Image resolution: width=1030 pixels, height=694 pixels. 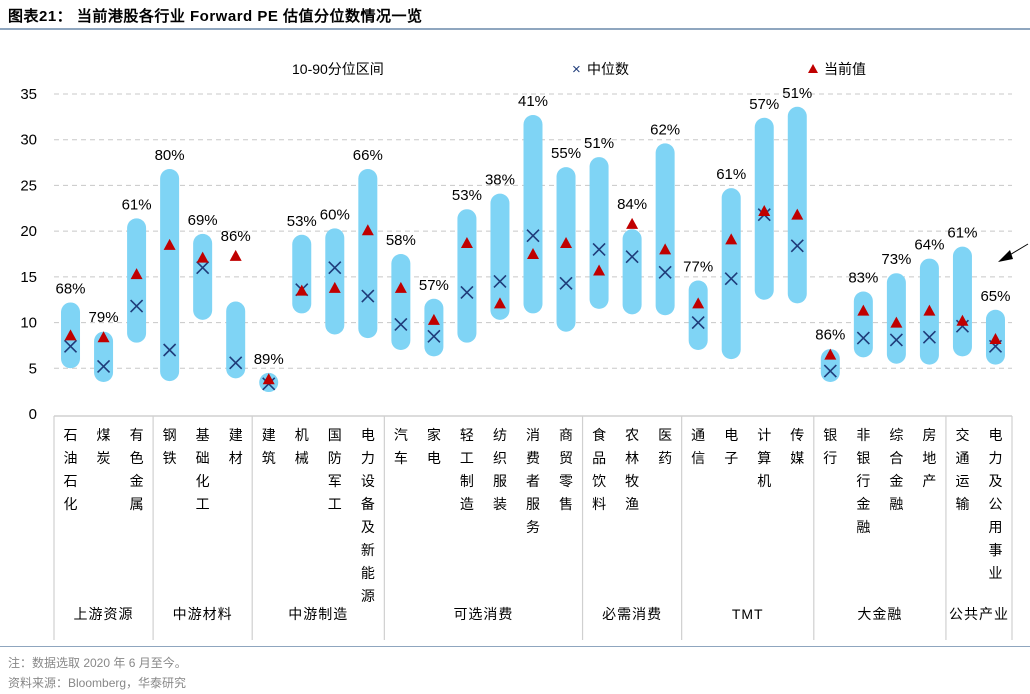 What do you see at coordinates (137, 458) in the screenshot?
I see `svg-text: 色` at bounding box center [137, 458].